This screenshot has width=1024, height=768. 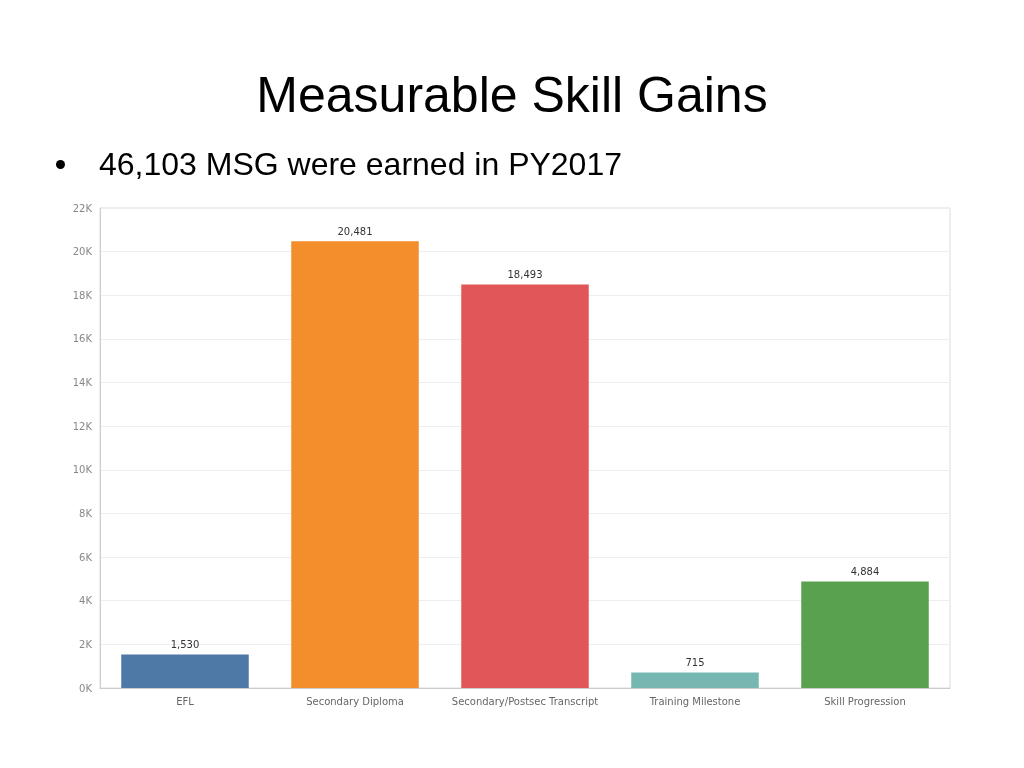 I want to click on y-tick-label: 20K, so click(x=82, y=252).